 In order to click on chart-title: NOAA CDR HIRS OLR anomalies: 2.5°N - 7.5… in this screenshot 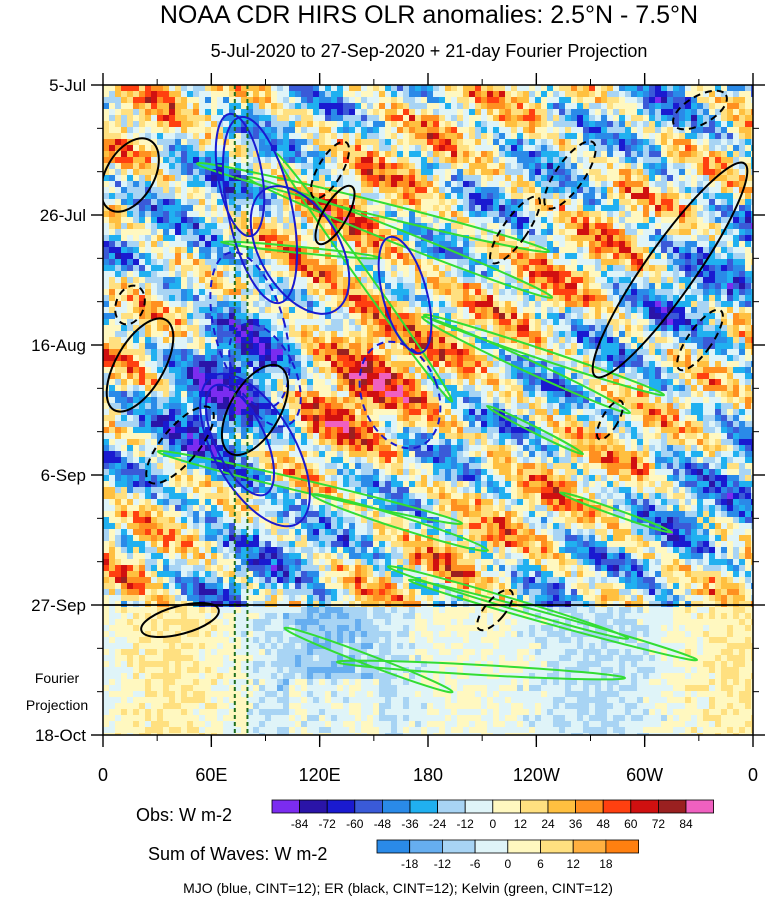, I will do `click(429, 15)`.